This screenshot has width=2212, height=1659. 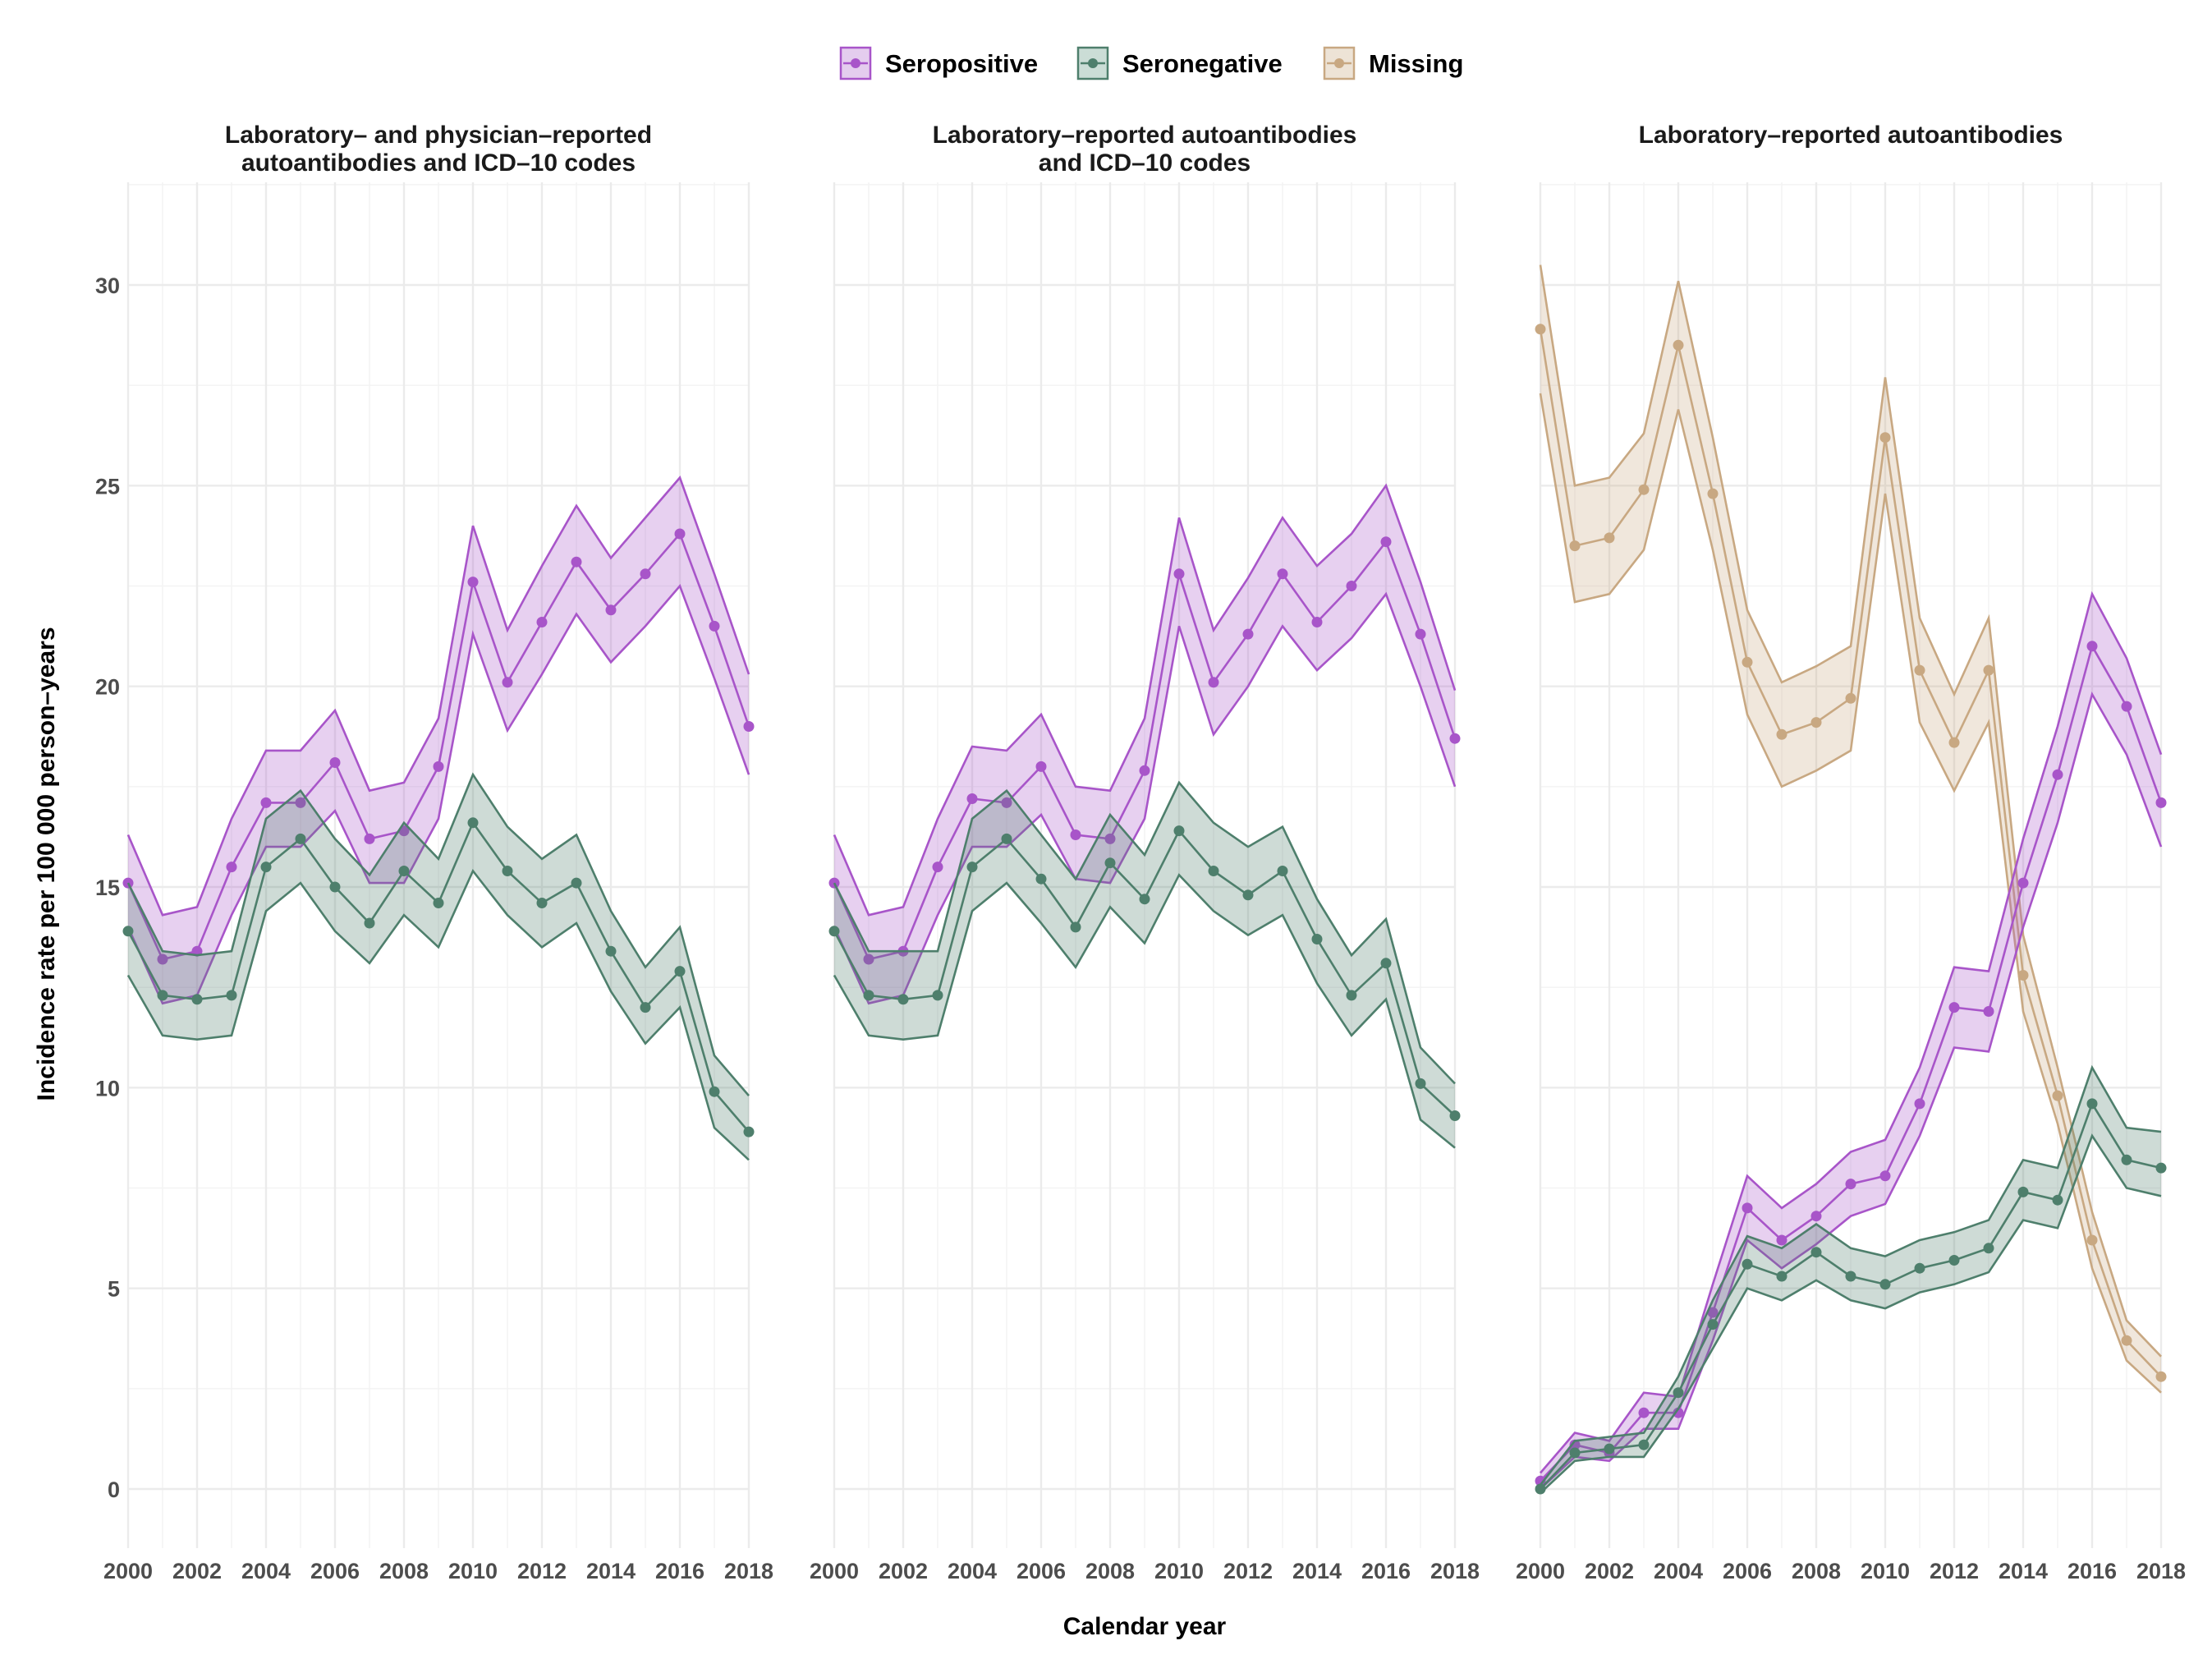 I want to click on ci-lower-line, so click(x=438, y=794).